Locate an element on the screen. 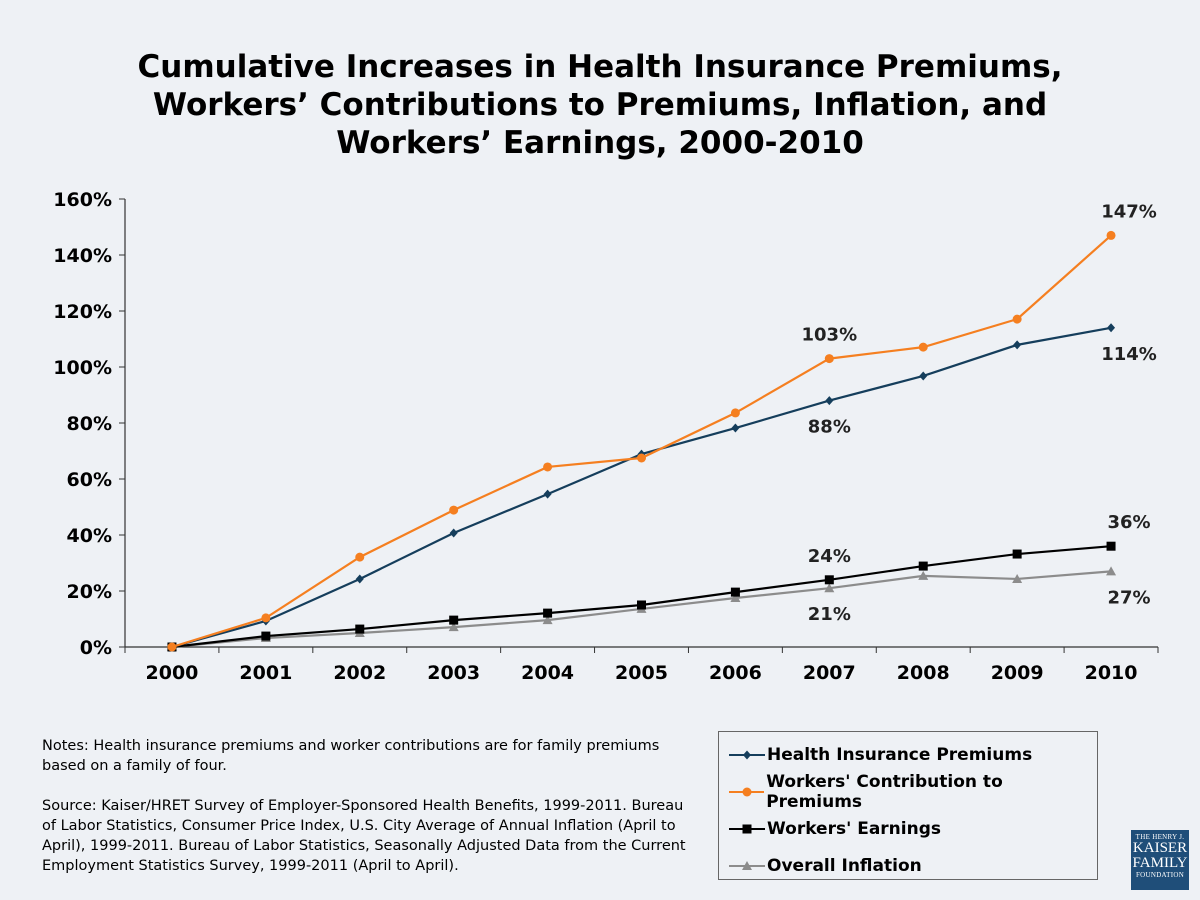  legend-item: Workers' Earnings is located at coordinates (913, 828).